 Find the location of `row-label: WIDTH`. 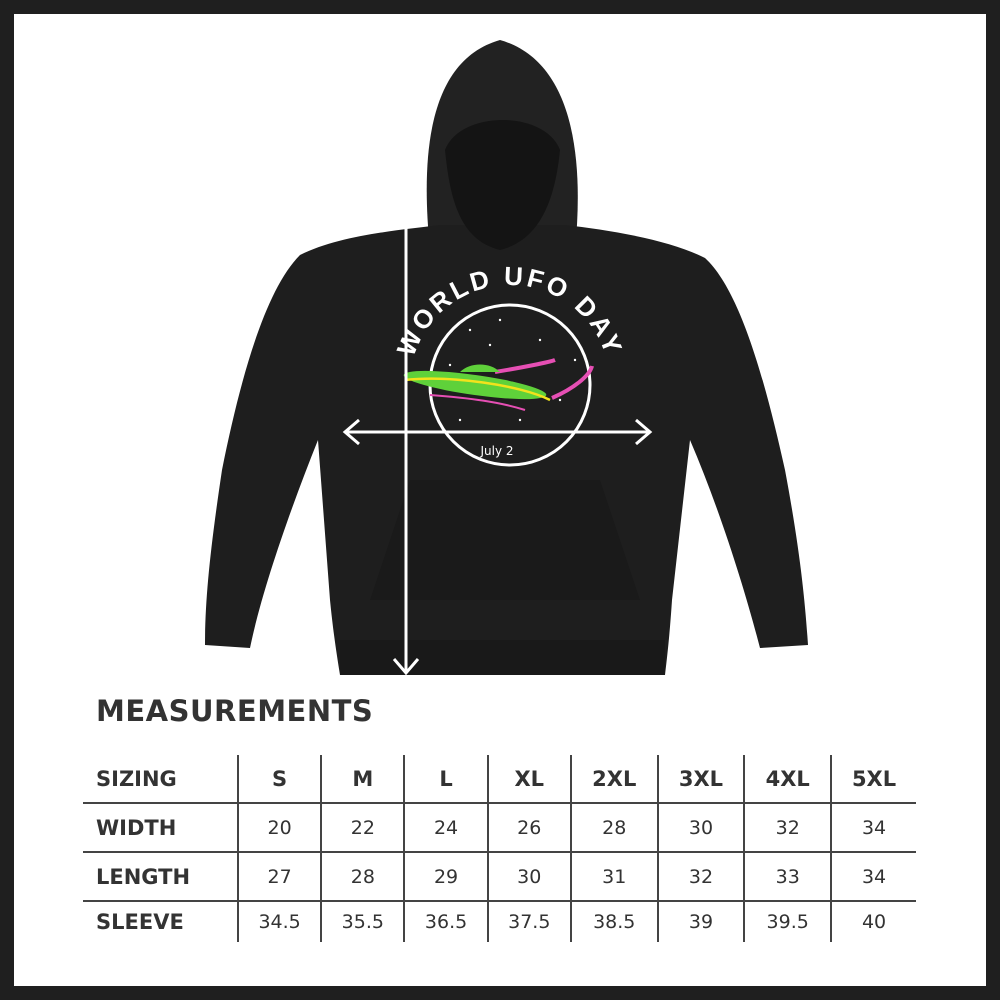

row-label: WIDTH is located at coordinates (160, 827).